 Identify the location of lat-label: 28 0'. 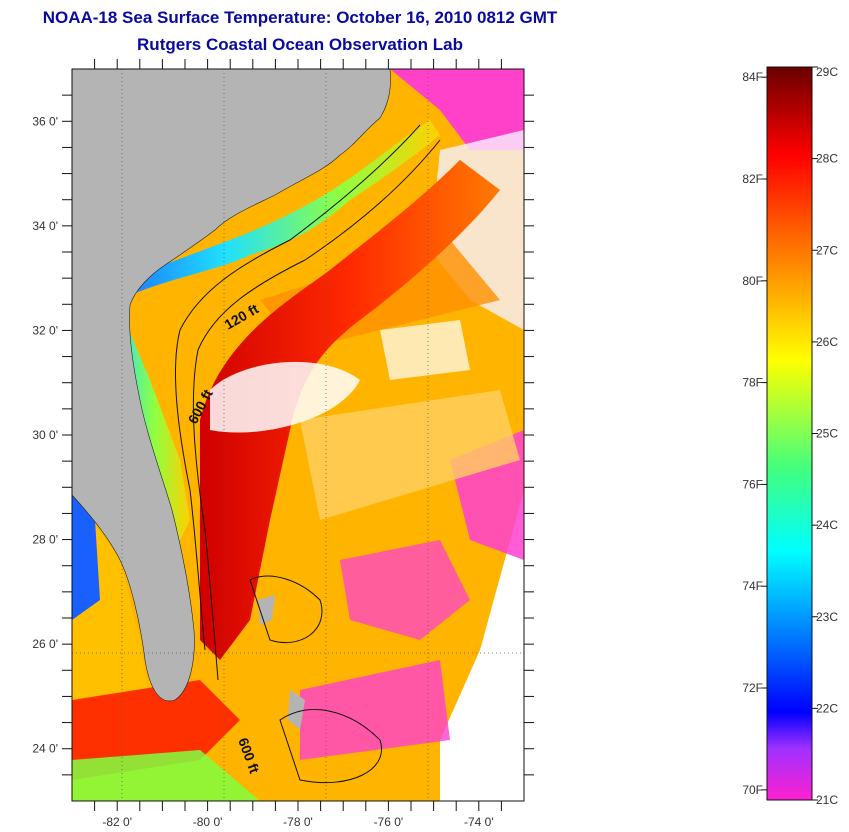
(45, 540).